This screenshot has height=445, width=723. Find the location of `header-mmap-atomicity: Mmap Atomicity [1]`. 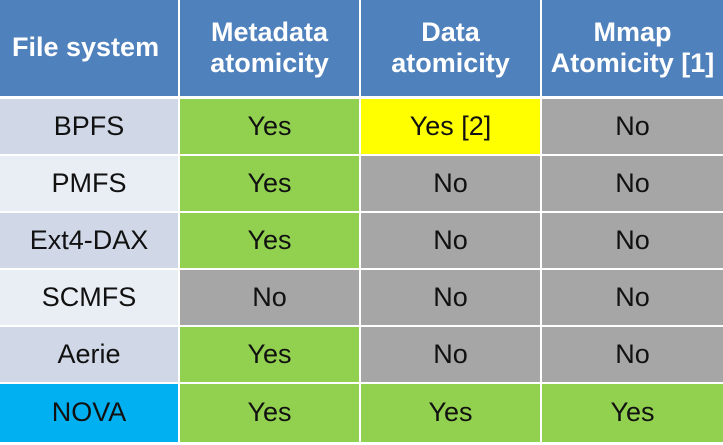

header-mmap-atomicity: Mmap Atomicity [1] is located at coordinates (632, 49).